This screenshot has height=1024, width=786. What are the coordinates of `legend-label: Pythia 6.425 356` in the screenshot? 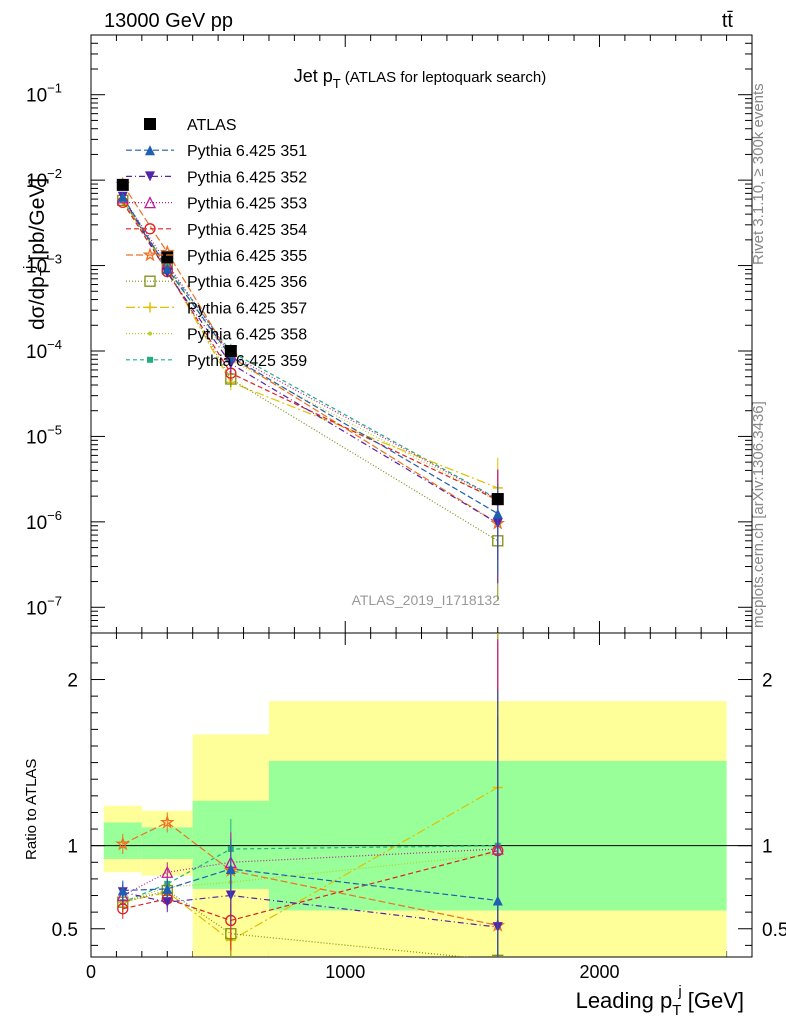 It's located at (247, 282).